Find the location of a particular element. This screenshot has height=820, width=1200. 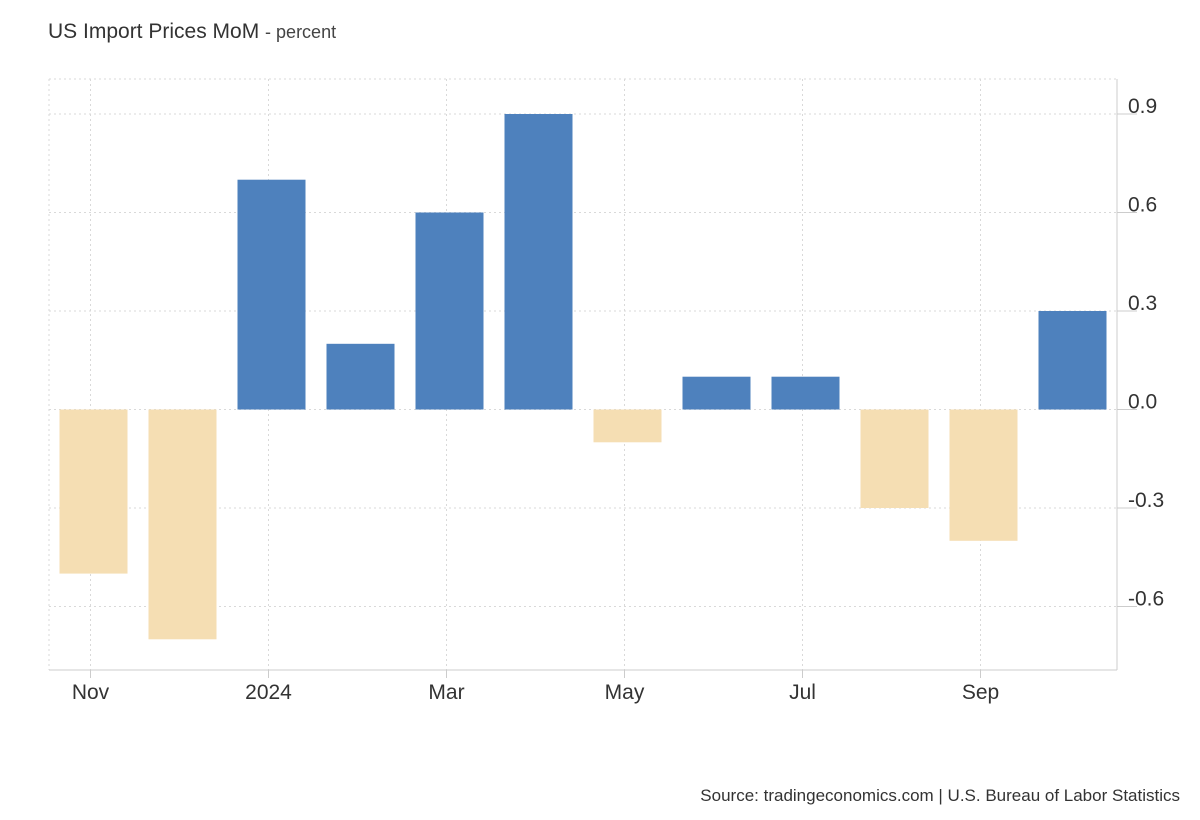

chart-title: US Import Prices MoM - percent is located at coordinates (192, 32).